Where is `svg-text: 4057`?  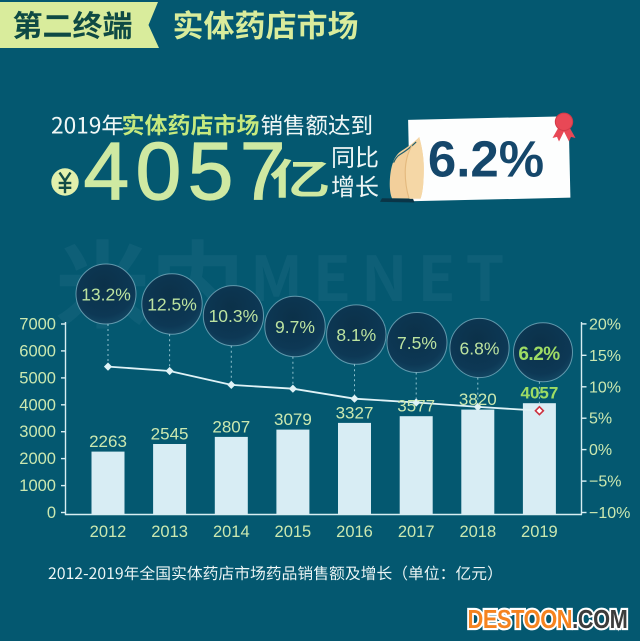
svg-text: 4057 is located at coordinates (539, 393).